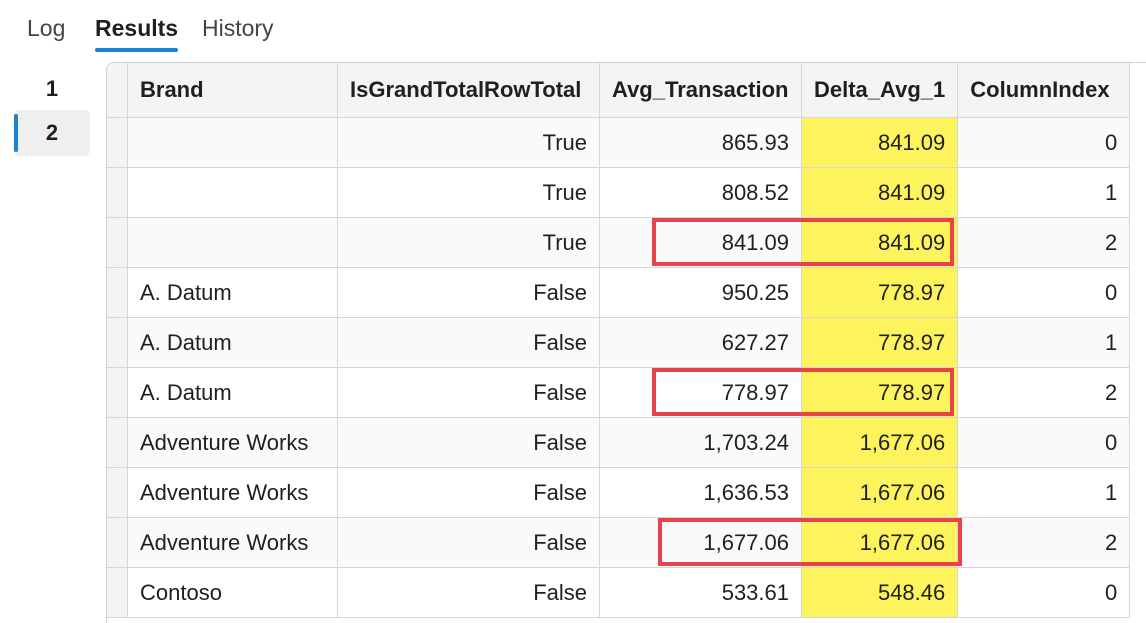 The width and height of the screenshot is (1146, 623). What do you see at coordinates (700, 292) in the screenshot?
I see `cell-avg-transaction: 950.25` at bounding box center [700, 292].